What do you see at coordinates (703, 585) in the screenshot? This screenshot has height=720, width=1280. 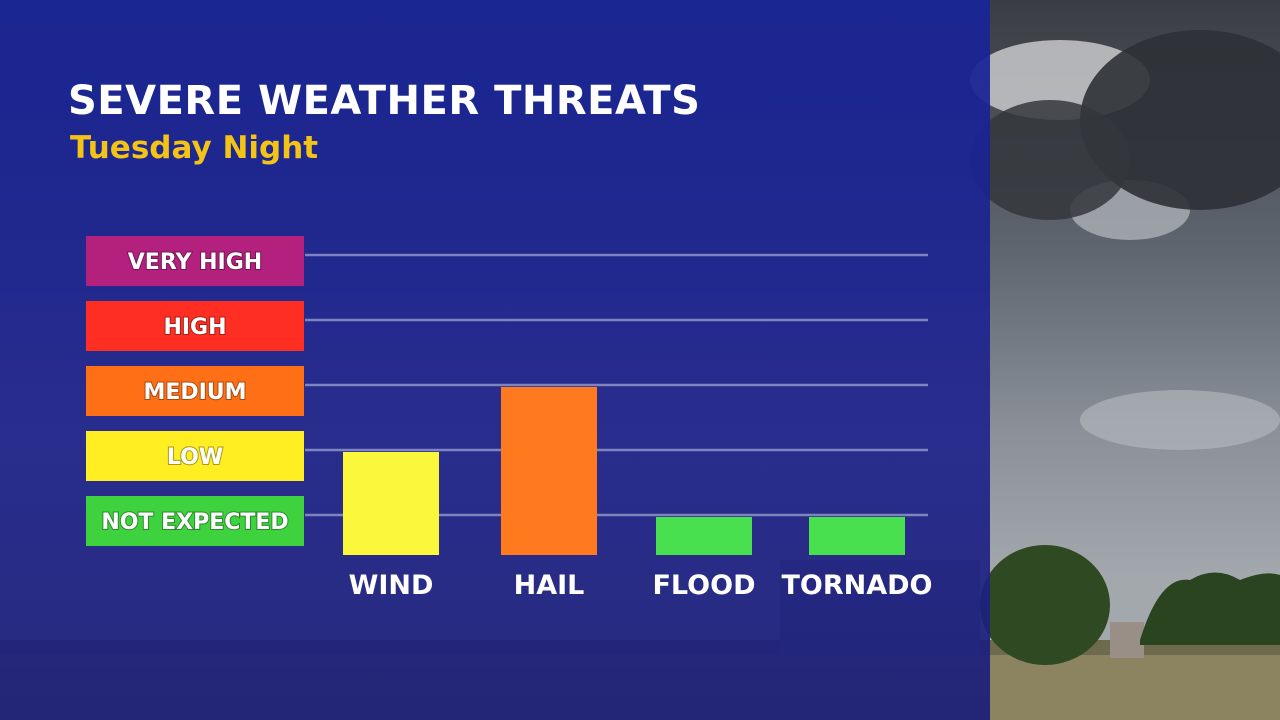 I see `category-label: FLOOD` at bounding box center [703, 585].